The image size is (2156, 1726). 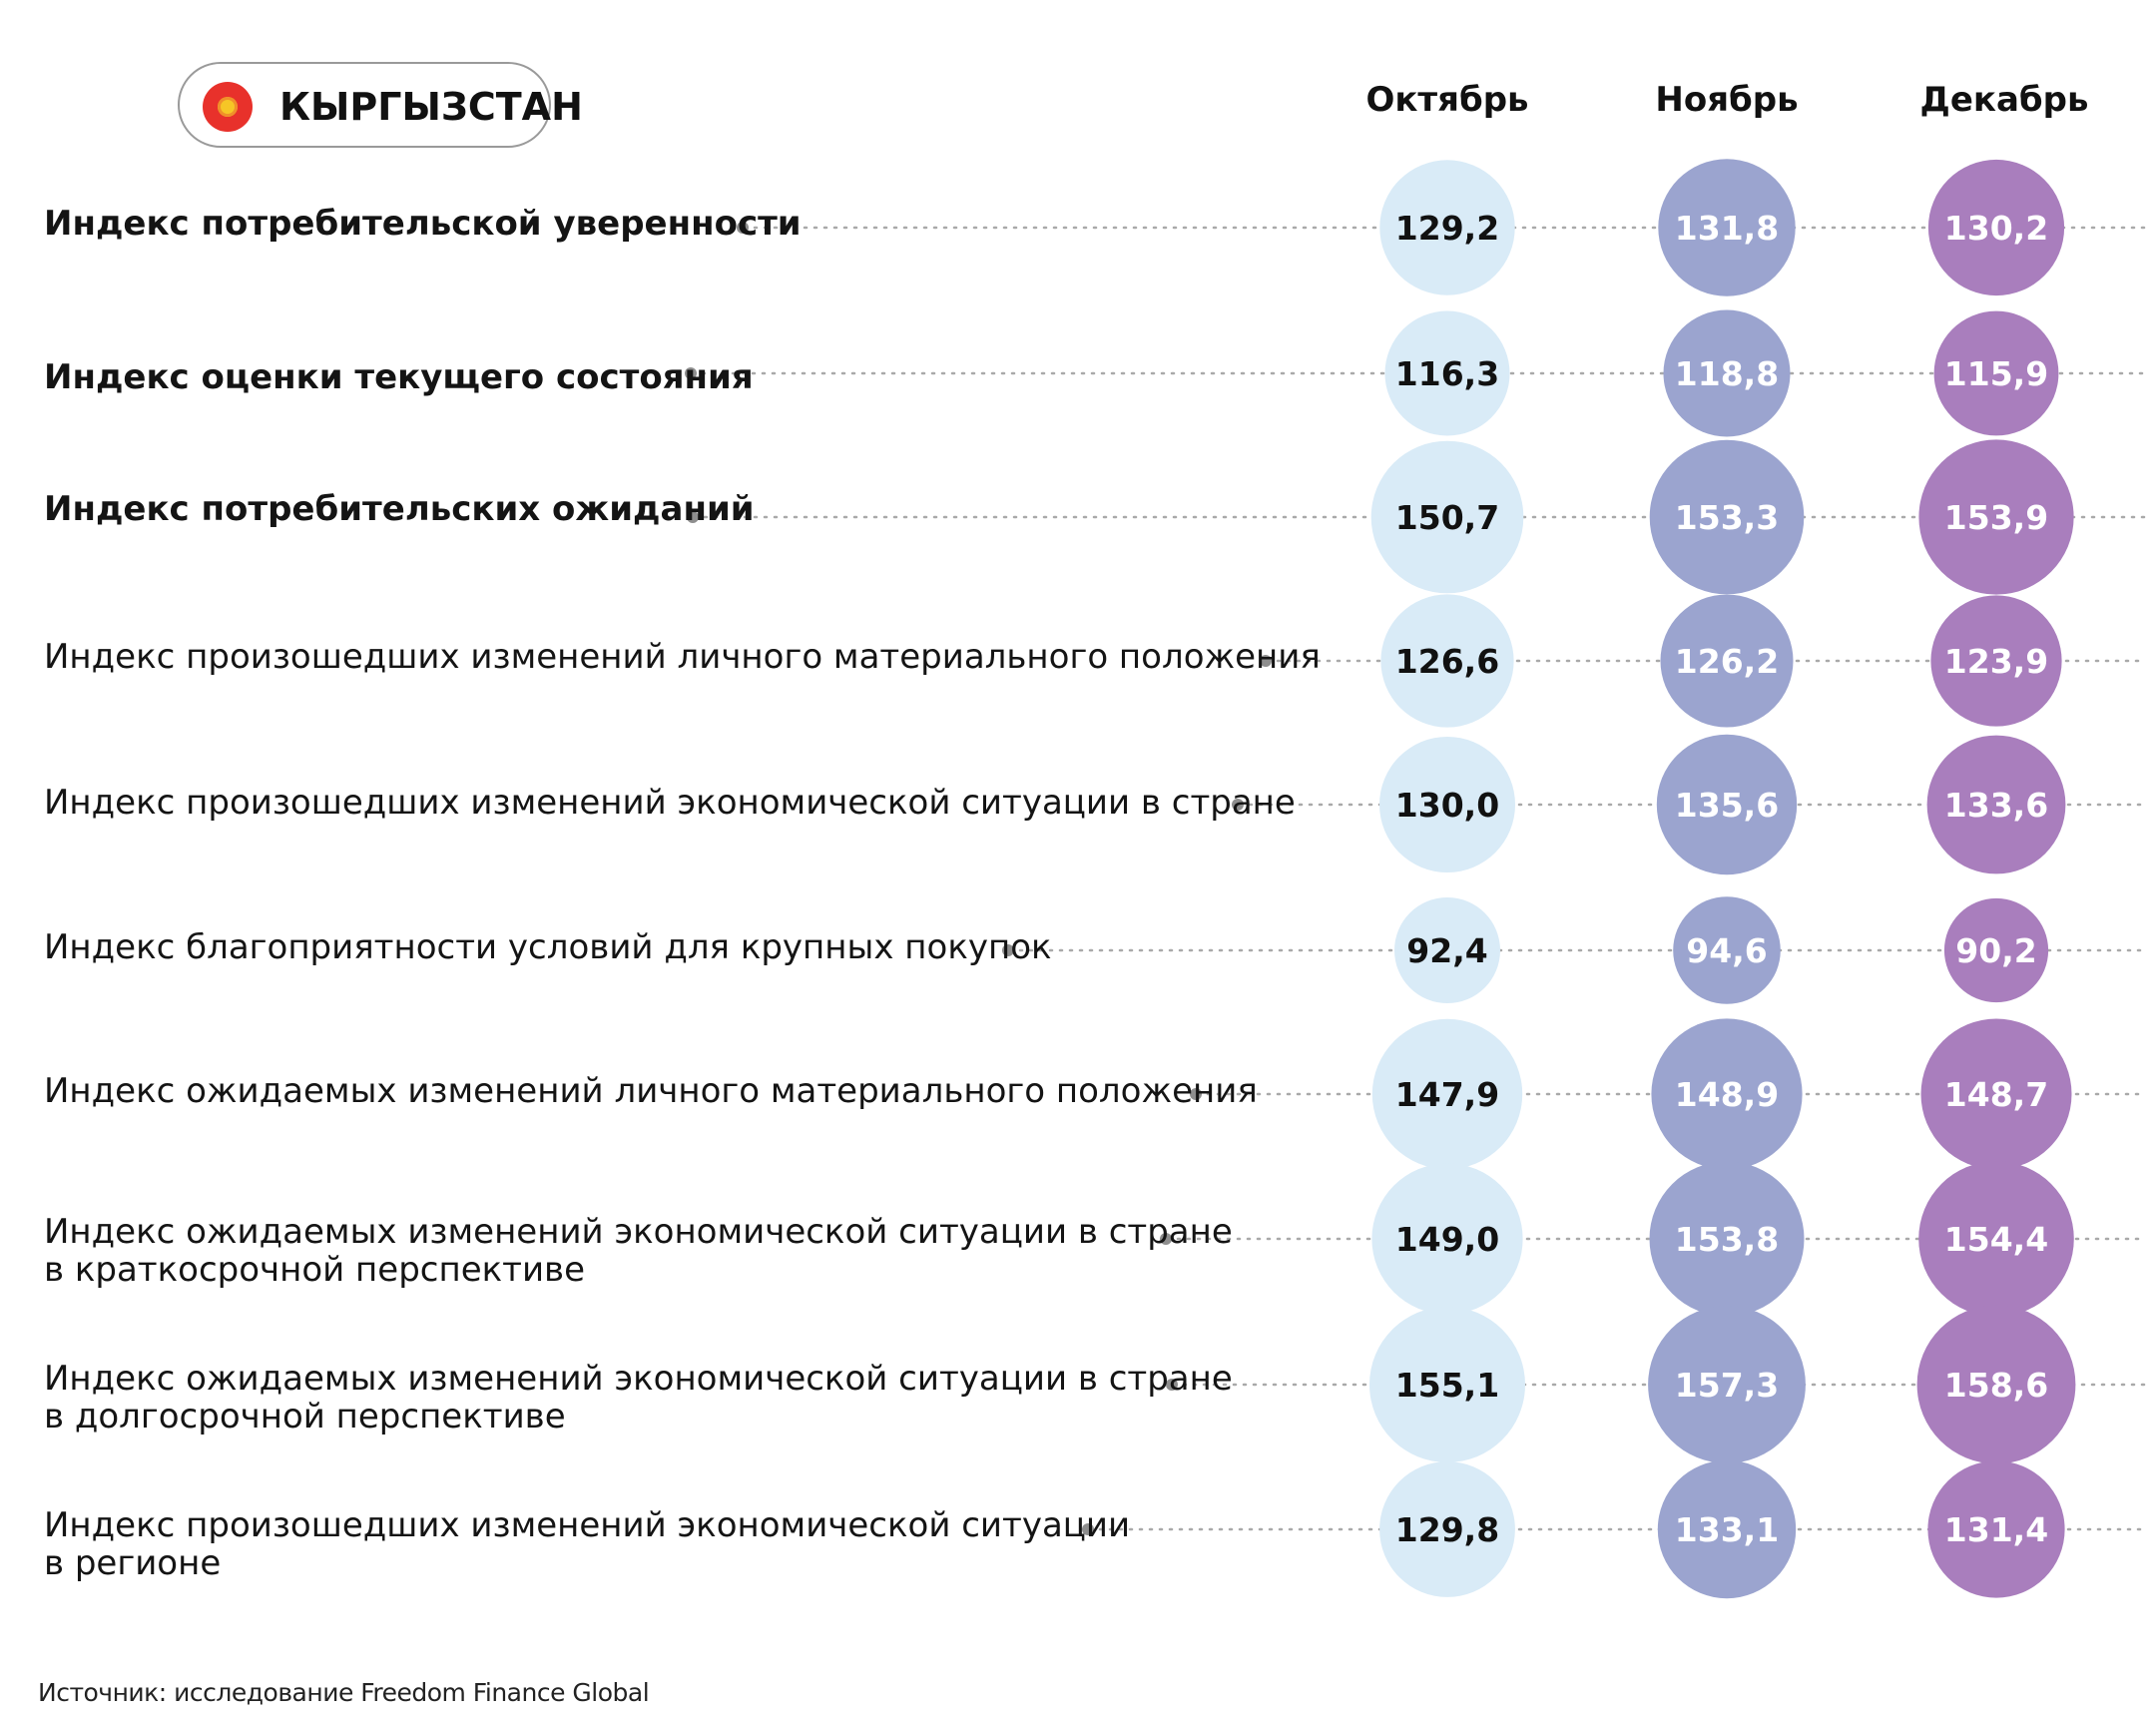 I want to click on value-label: 116,3, so click(x=1447, y=373).